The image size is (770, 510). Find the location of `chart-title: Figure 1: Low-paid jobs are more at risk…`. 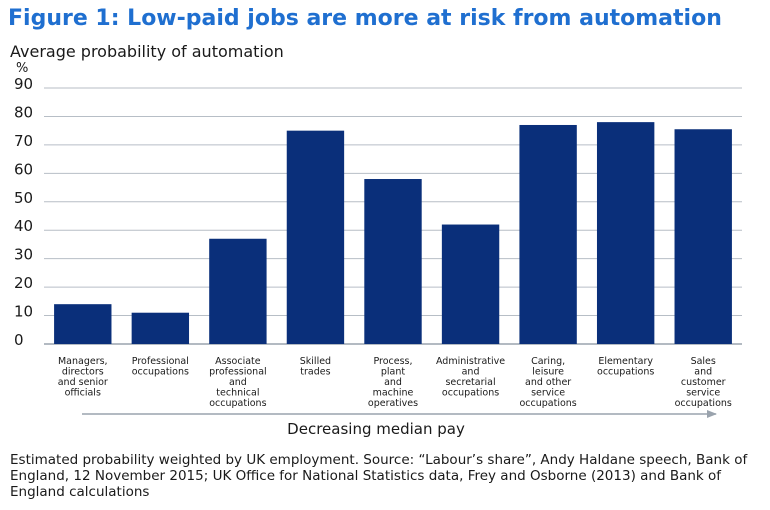

chart-title: Figure 1: Low-paid jobs are more at risk… is located at coordinates (365, 18).